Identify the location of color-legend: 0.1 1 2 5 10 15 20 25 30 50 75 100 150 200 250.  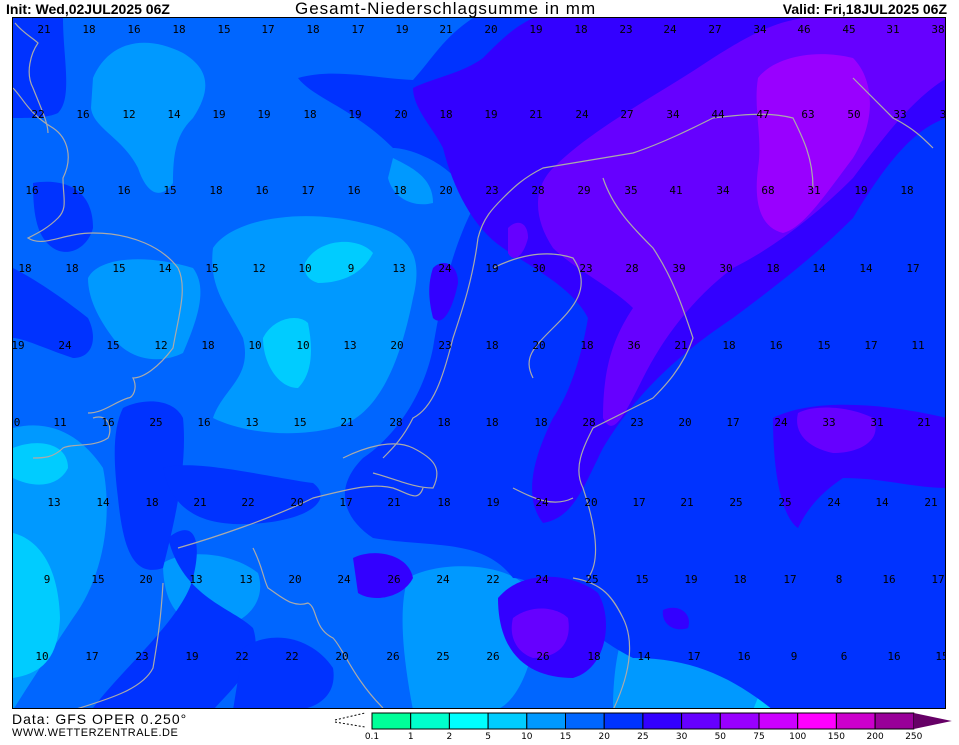
(644, 726).